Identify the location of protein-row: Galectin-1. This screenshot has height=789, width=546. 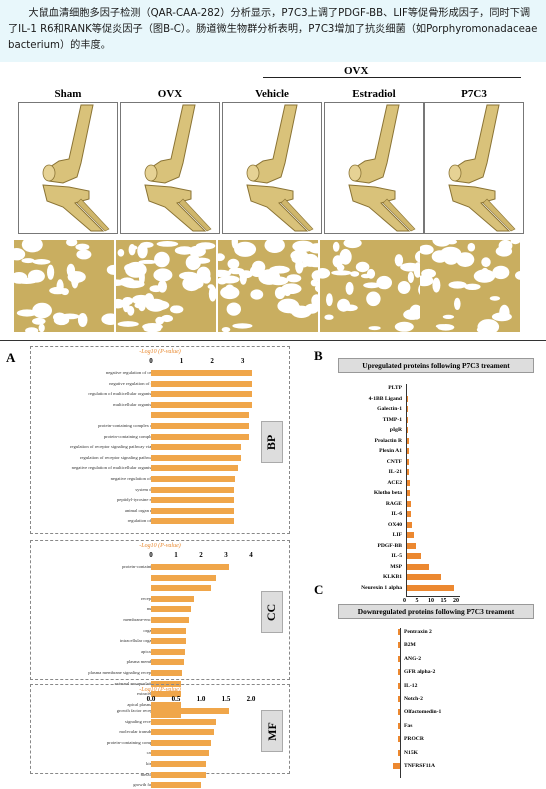
(273, 409).